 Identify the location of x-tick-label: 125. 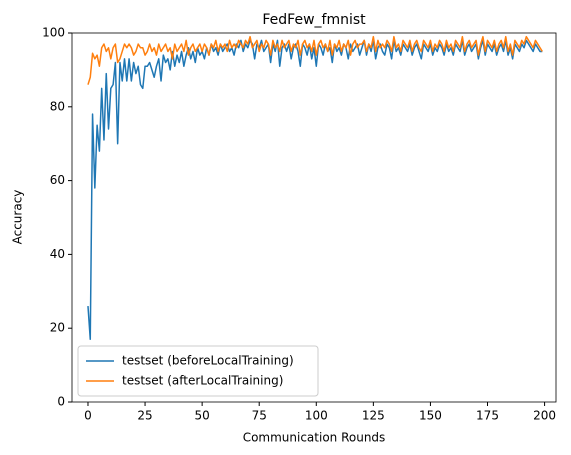
(373, 416).